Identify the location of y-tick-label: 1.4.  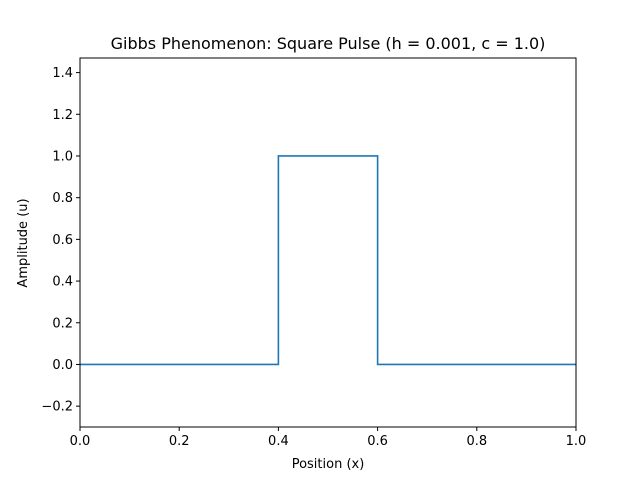
(62, 73).